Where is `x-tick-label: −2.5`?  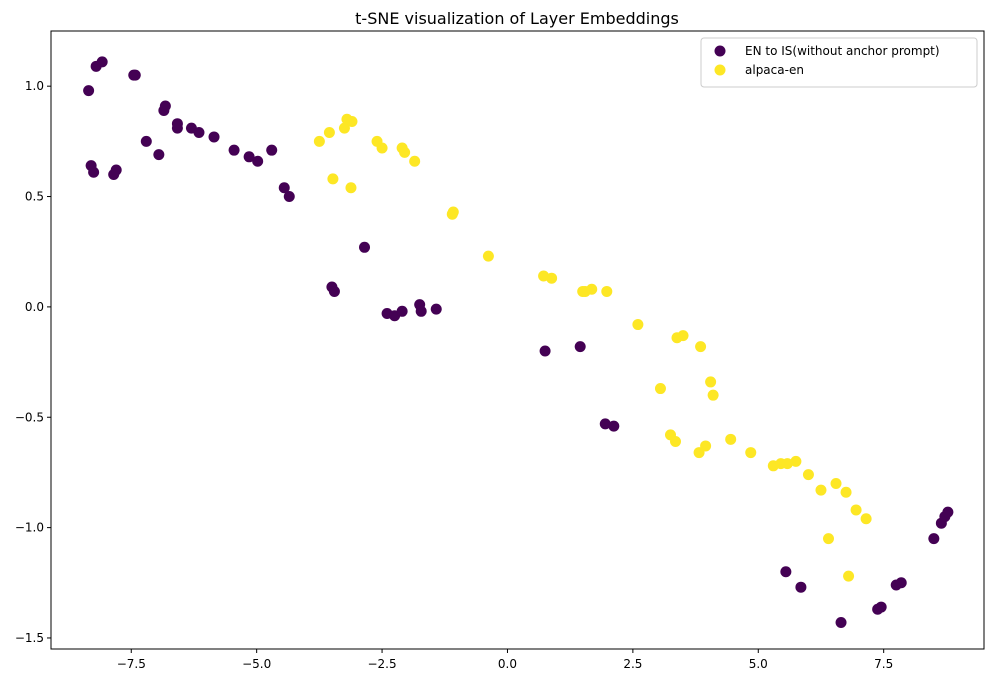
x-tick-label: −2.5 is located at coordinates (381, 664).